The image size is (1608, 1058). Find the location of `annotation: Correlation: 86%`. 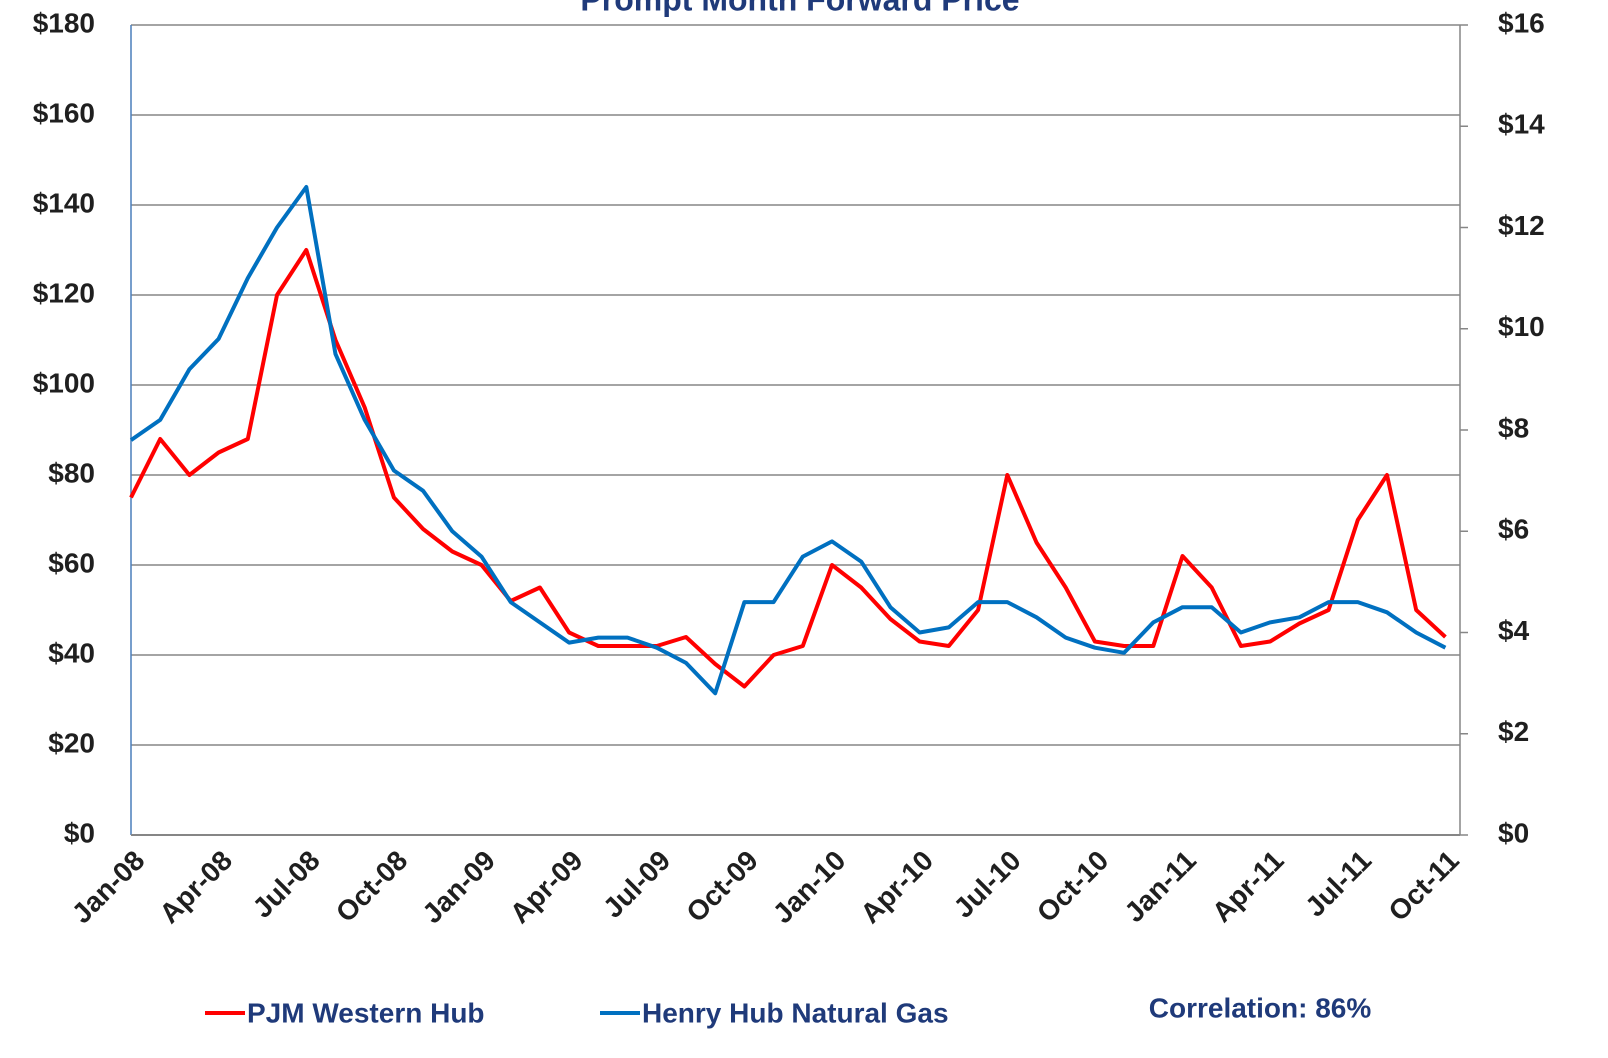

annotation: Correlation: 86% is located at coordinates (1260, 1007).